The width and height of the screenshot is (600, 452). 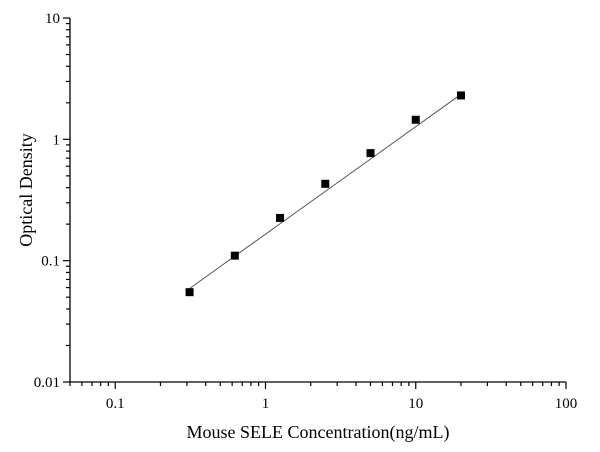 I want to click on x-axis-title: Mouse SELE Concentration(ng/mL), so click(x=318, y=432).